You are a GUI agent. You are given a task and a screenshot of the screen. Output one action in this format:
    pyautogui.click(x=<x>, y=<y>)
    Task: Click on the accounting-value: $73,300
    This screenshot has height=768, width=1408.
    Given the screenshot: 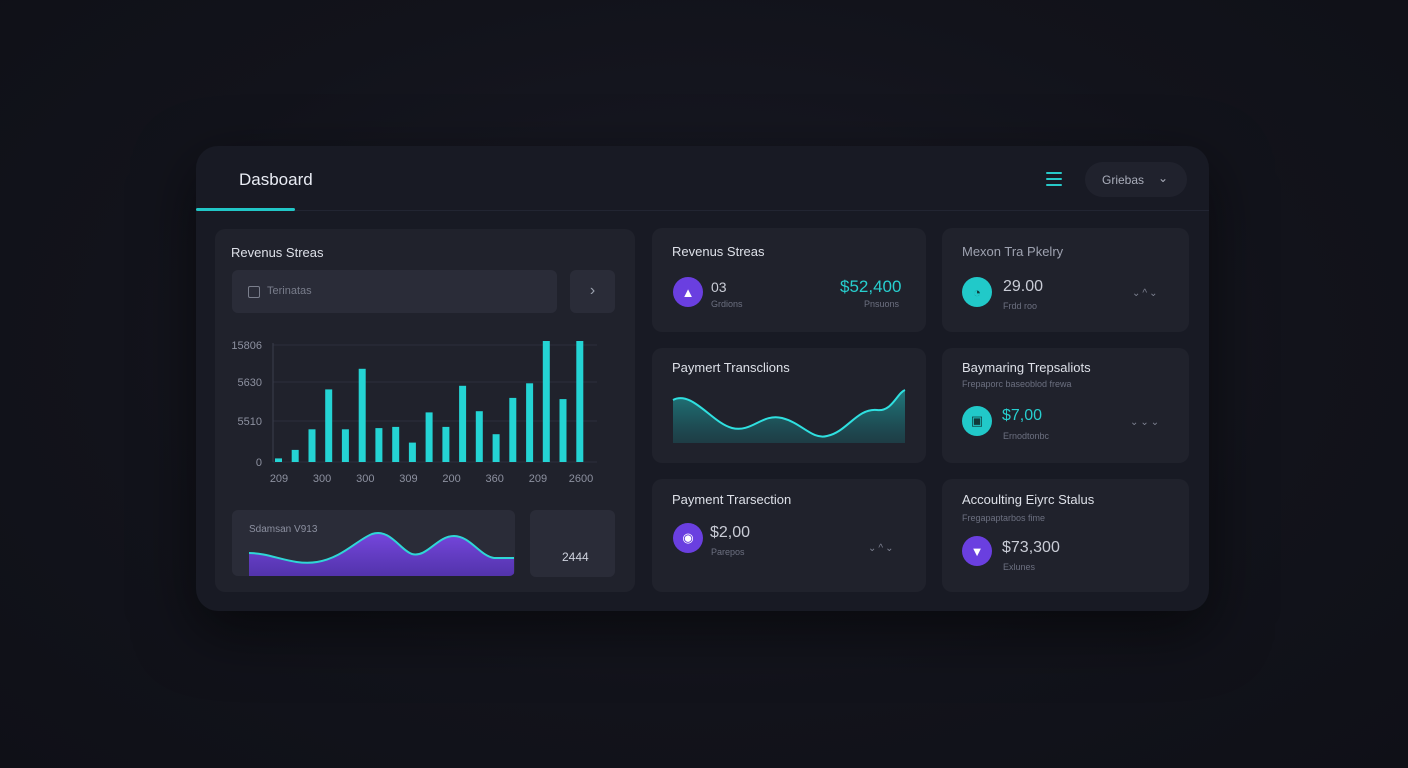 What is the action you would take?
    pyautogui.click(x=1031, y=547)
    